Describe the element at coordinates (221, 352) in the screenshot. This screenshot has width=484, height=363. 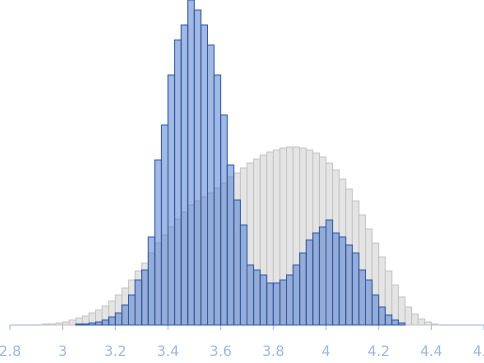
I see `x-tick-label: 3.6` at that location.